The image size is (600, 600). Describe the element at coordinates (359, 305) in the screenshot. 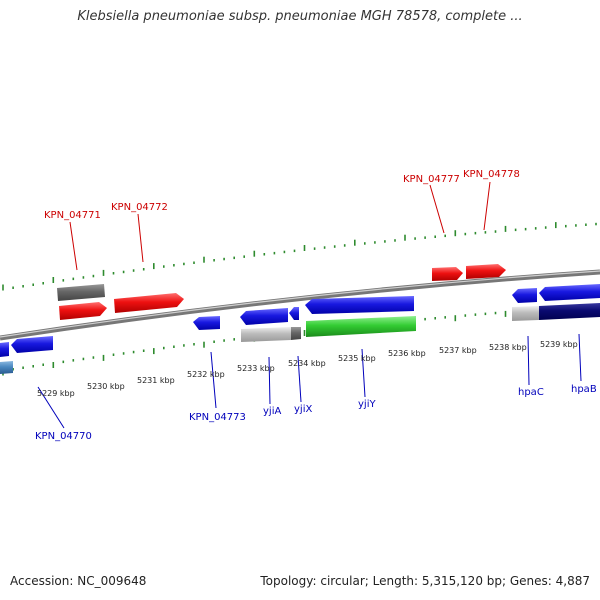

I see `gene-feature-yjiy` at that location.